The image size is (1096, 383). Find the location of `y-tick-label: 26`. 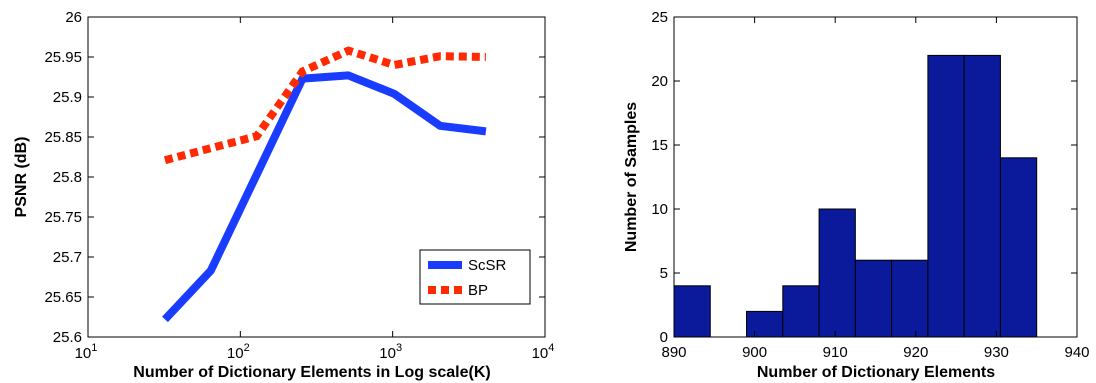

y-tick-label: 26 is located at coordinates (73, 17).